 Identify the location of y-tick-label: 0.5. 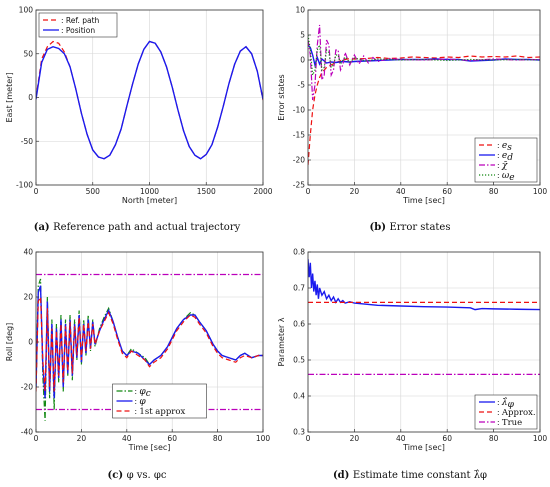
(299, 360).